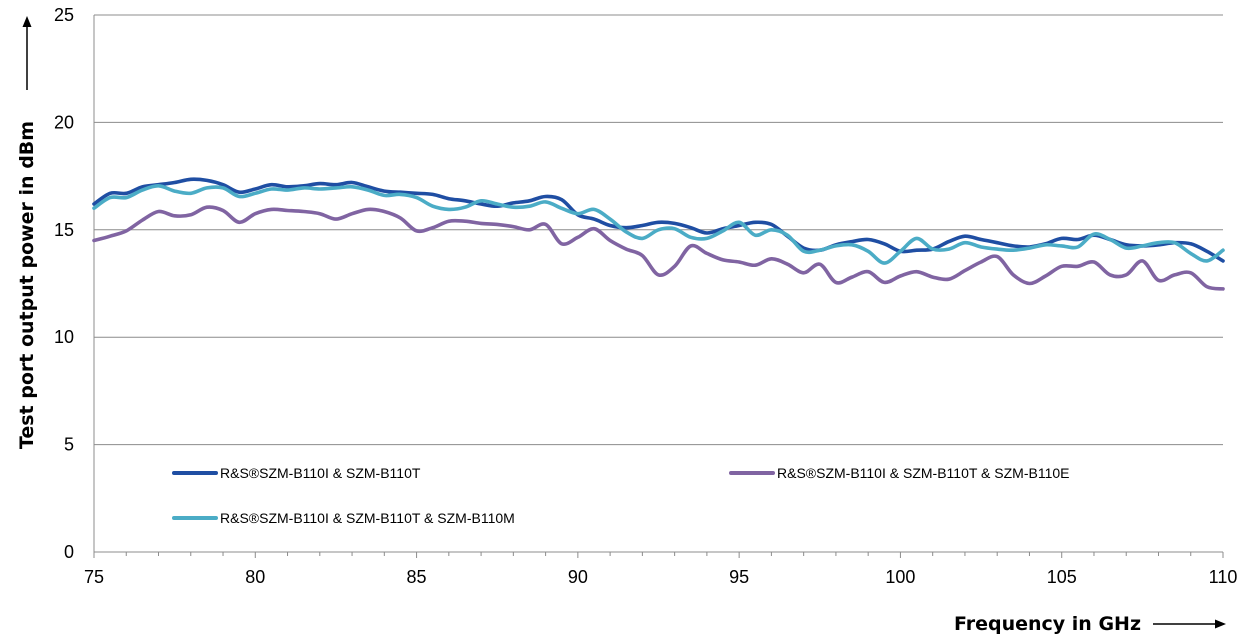  I want to click on y-axis-title: Test port output power in dBm, so click(27, 285).